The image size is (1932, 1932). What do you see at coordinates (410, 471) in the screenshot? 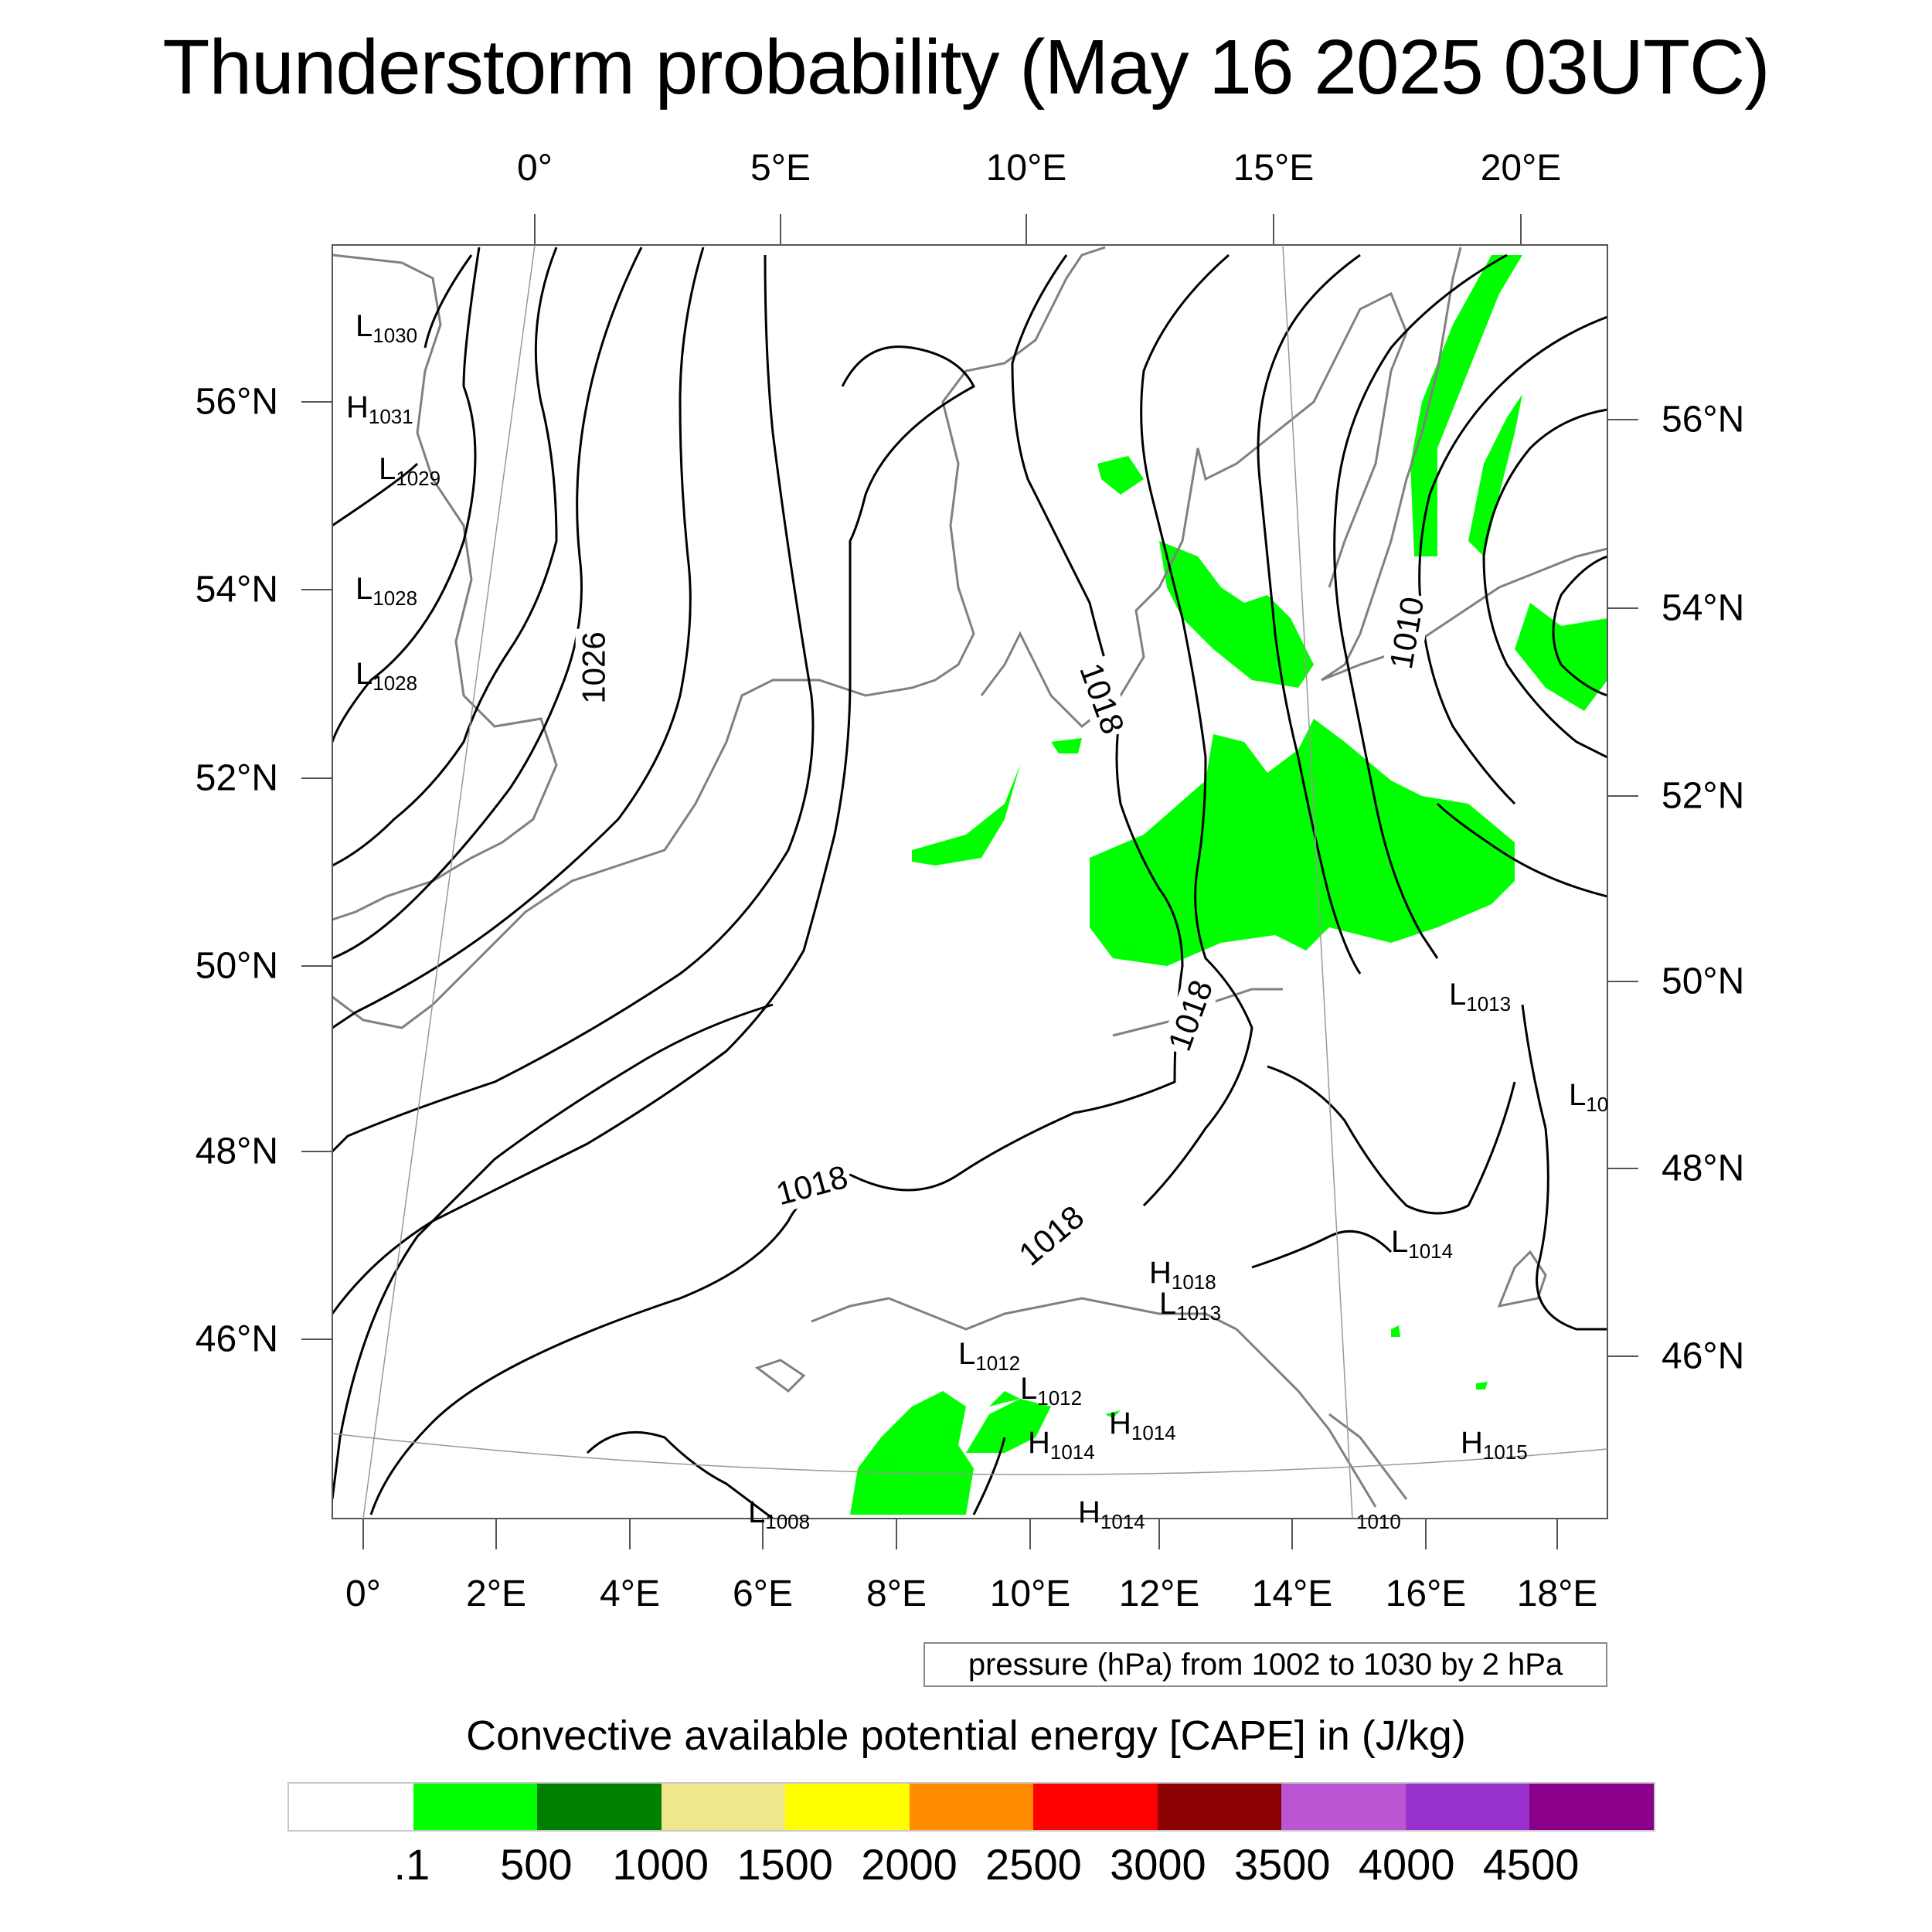
I see `pressure-center: L1029` at bounding box center [410, 471].